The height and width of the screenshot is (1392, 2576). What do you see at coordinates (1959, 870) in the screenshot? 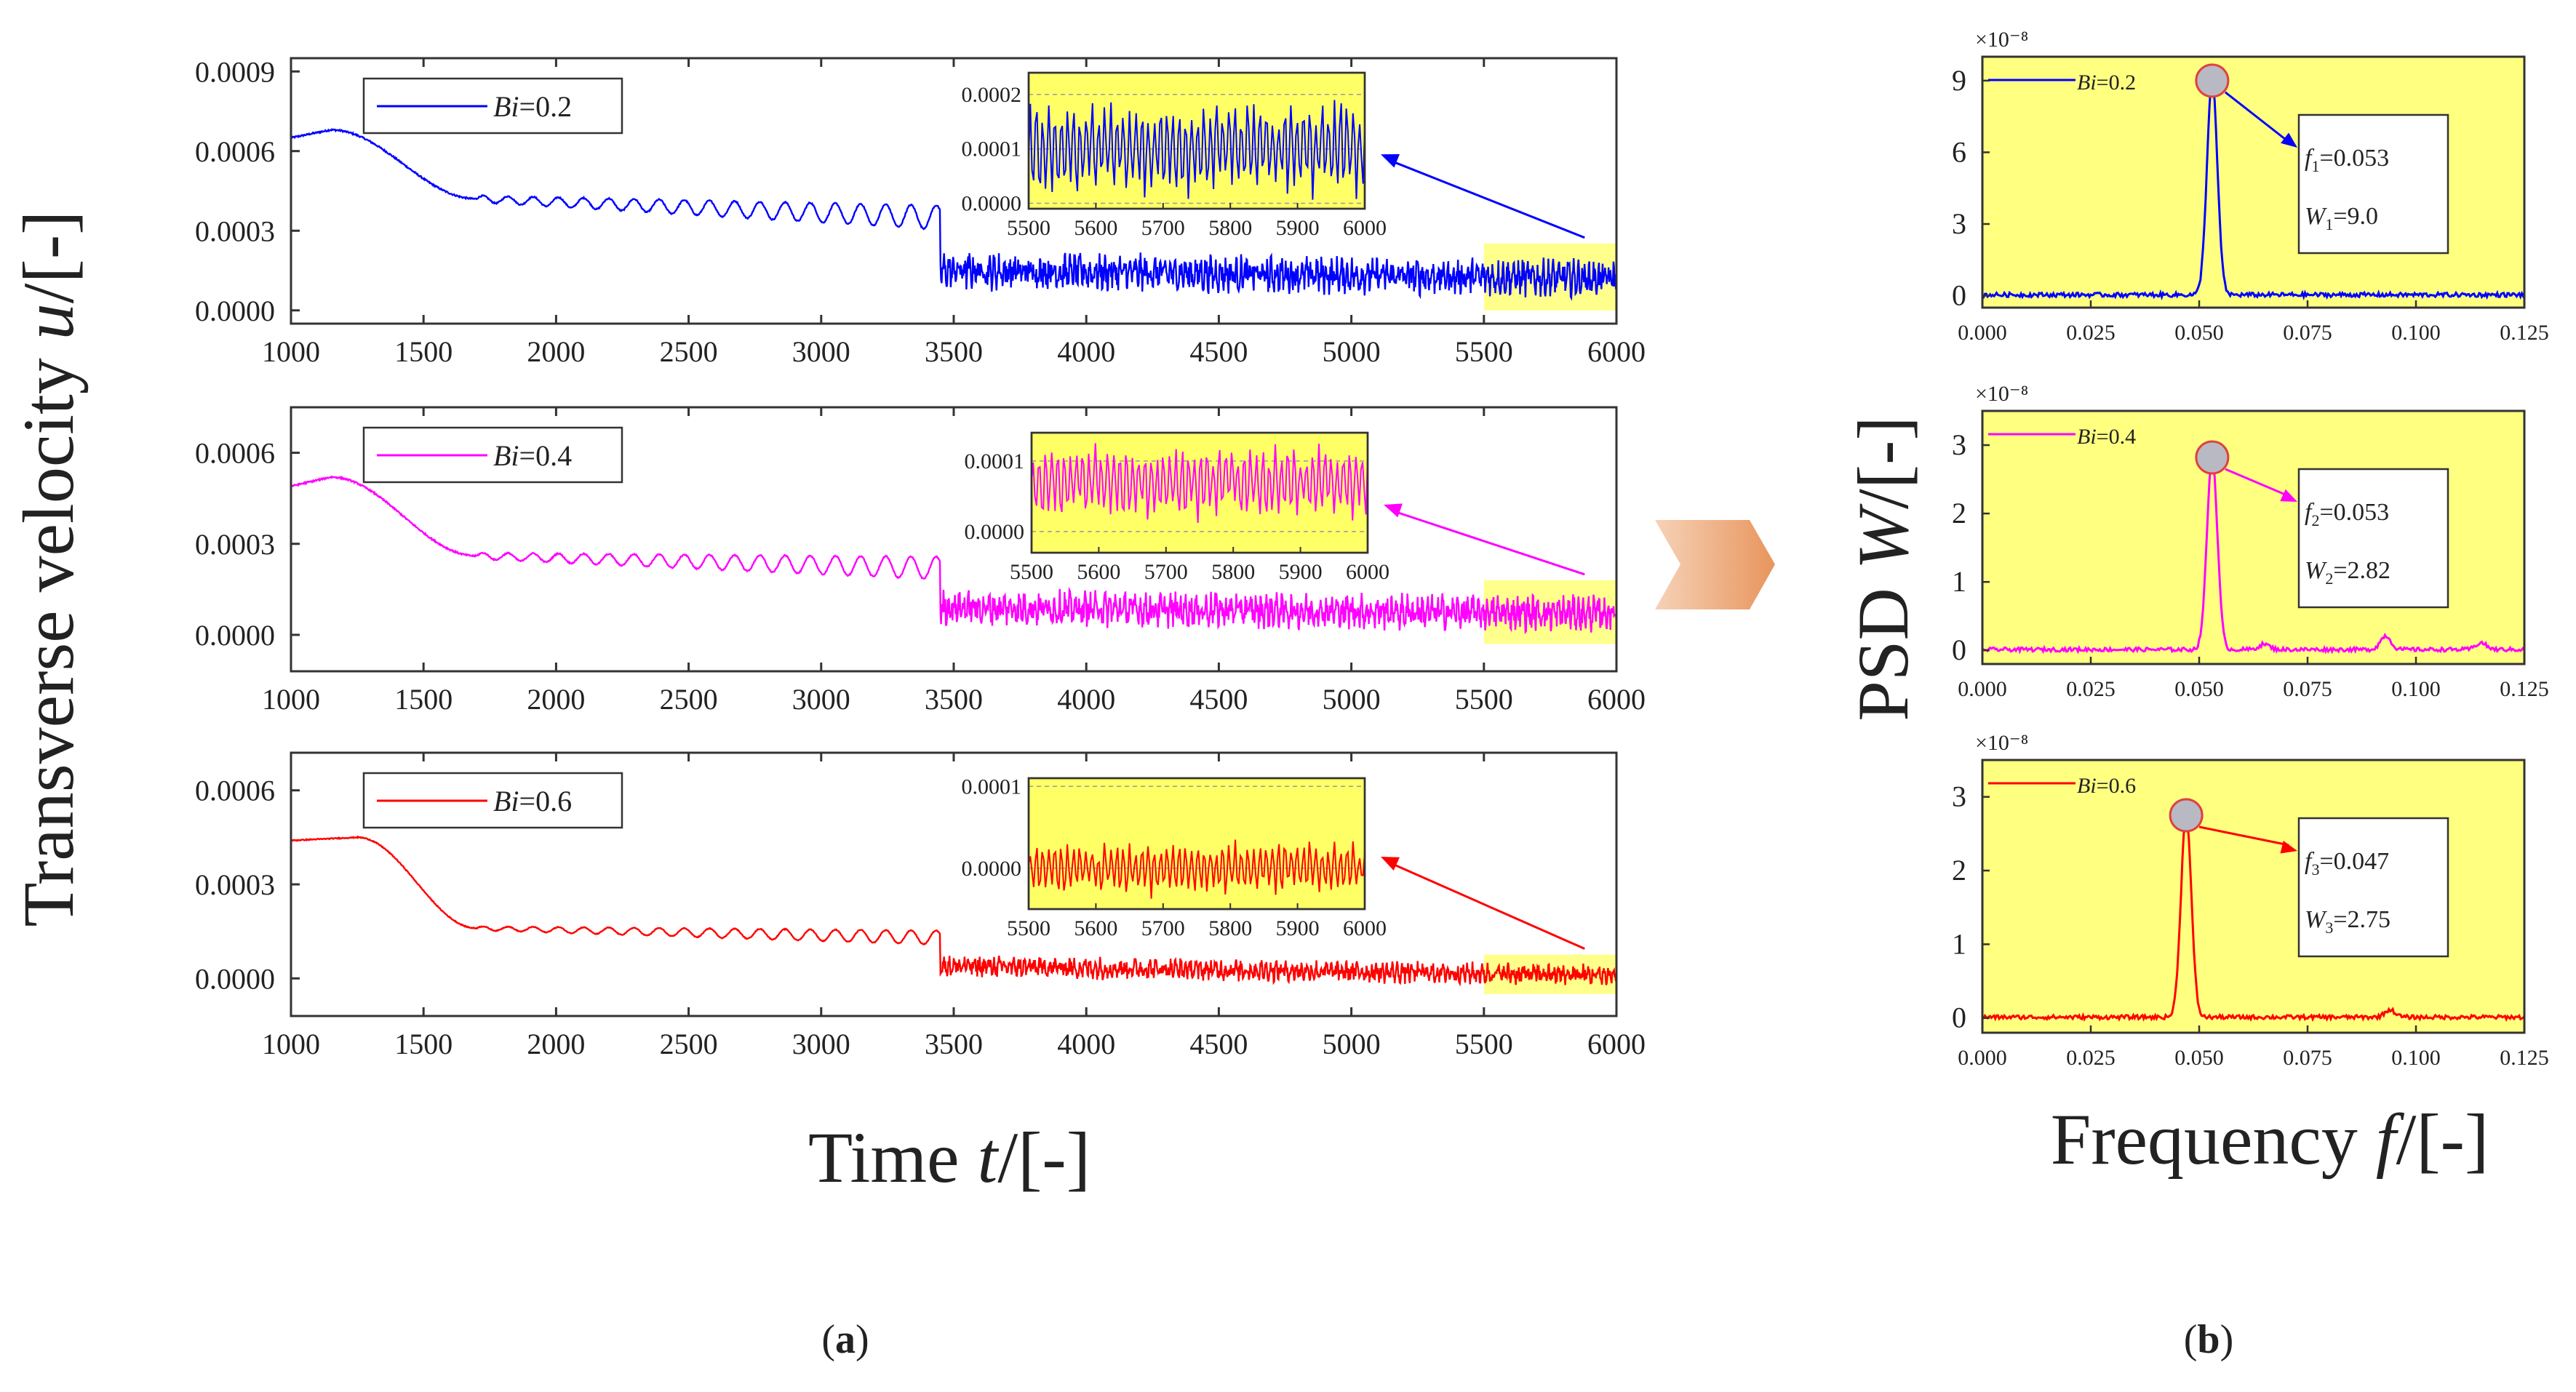
I see `y-tick-label: 2` at bounding box center [1959, 870].